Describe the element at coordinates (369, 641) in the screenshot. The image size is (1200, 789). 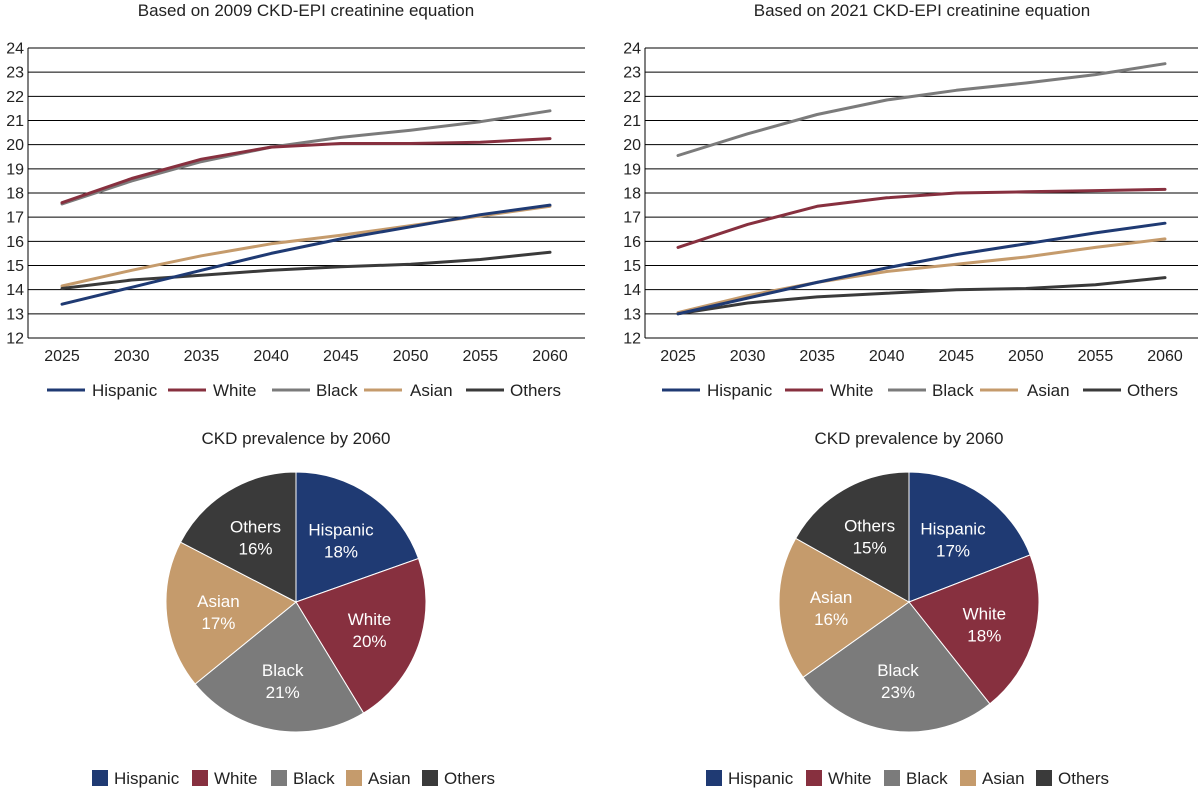
I see `pie-slice-percent: 20%` at that location.